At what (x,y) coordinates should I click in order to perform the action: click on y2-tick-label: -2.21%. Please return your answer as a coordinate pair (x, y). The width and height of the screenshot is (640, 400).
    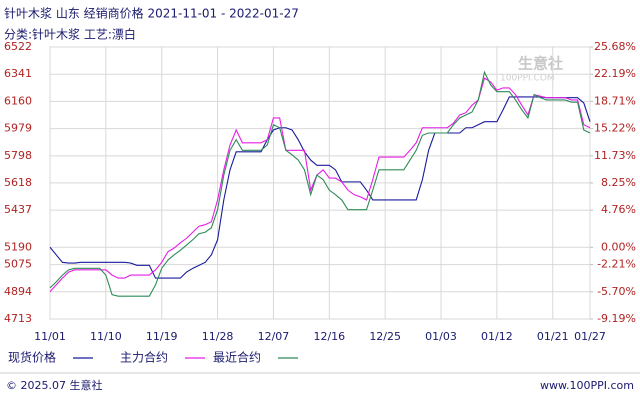
    Looking at the image, I should click on (616, 264).